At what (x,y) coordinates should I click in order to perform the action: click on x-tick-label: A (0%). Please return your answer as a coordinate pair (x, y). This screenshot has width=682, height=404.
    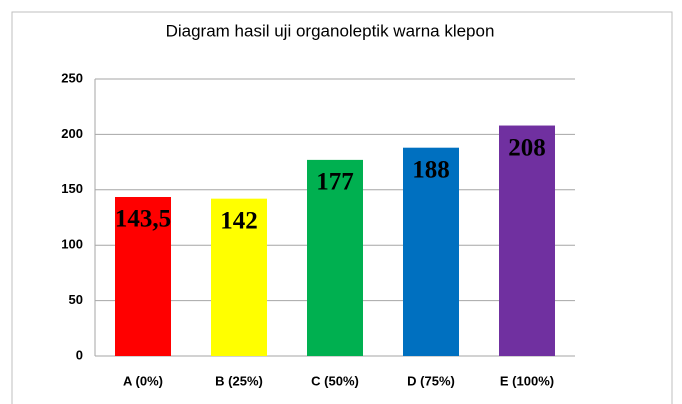
    Looking at the image, I should click on (143, 380).